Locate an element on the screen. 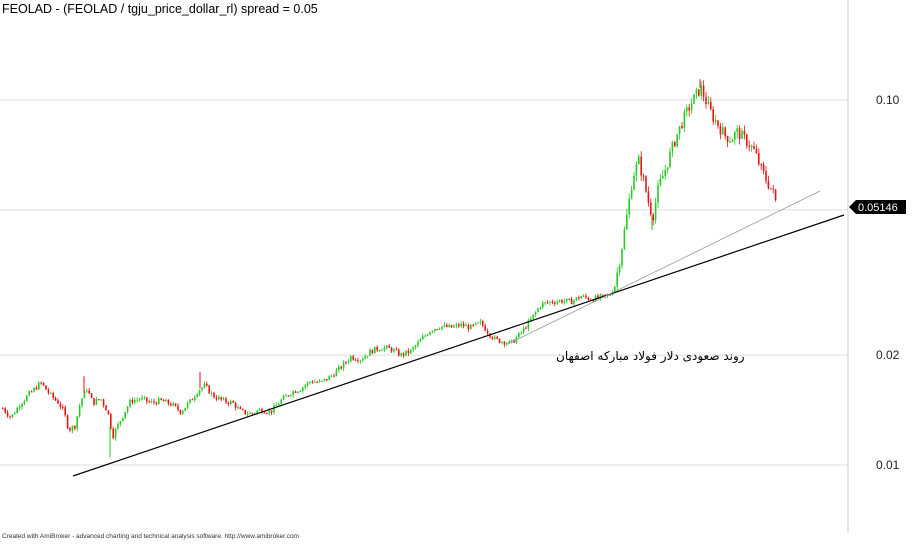 This screenshot has height=550, width=924. y-tick-label: 0.02 is located at coordinates (888, 355).